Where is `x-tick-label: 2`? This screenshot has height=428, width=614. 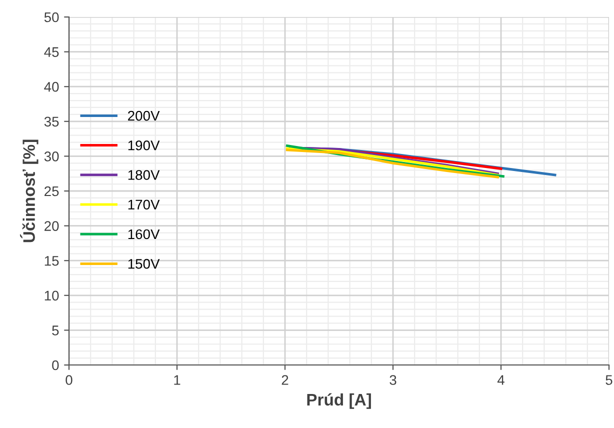
x-tick-label: 2 is located at coordinates (285, 380).